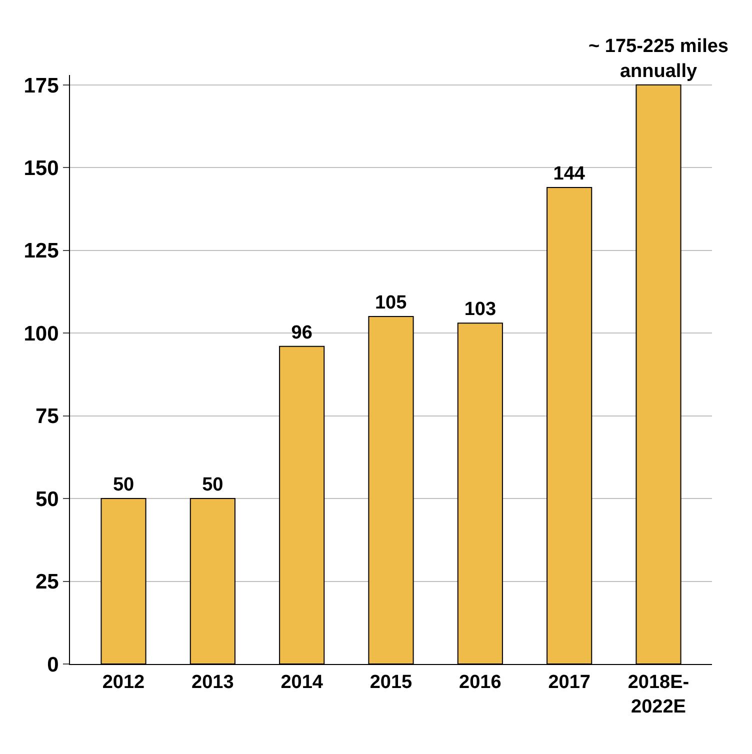  I want to click on x-tick-label: 2013, so click(213, 682).